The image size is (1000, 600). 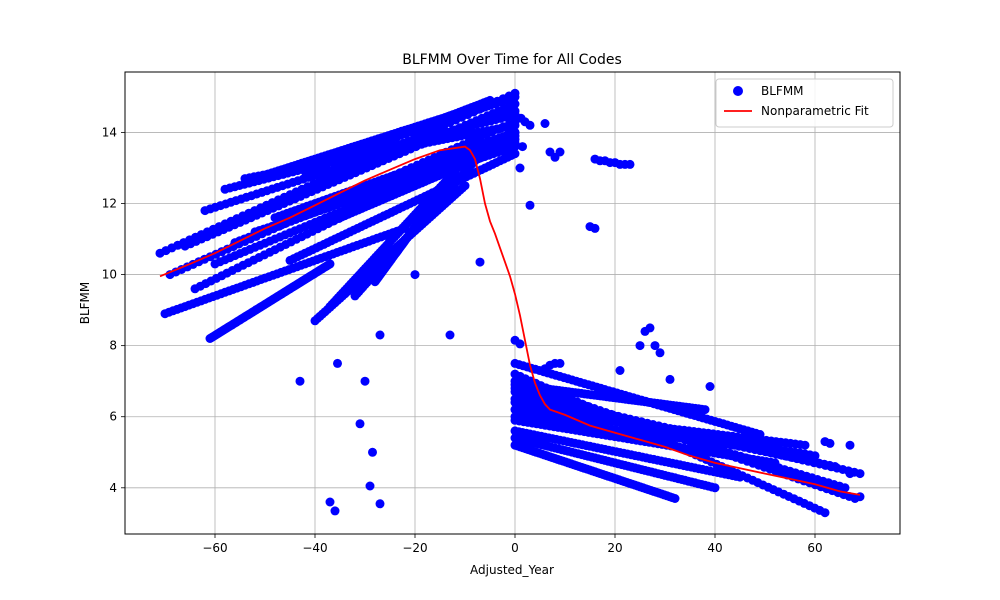 What do you see at coordinates (738, 91) in the screenshot?
I see `legend-marker-blfmm` at bounding box center [738, 91].